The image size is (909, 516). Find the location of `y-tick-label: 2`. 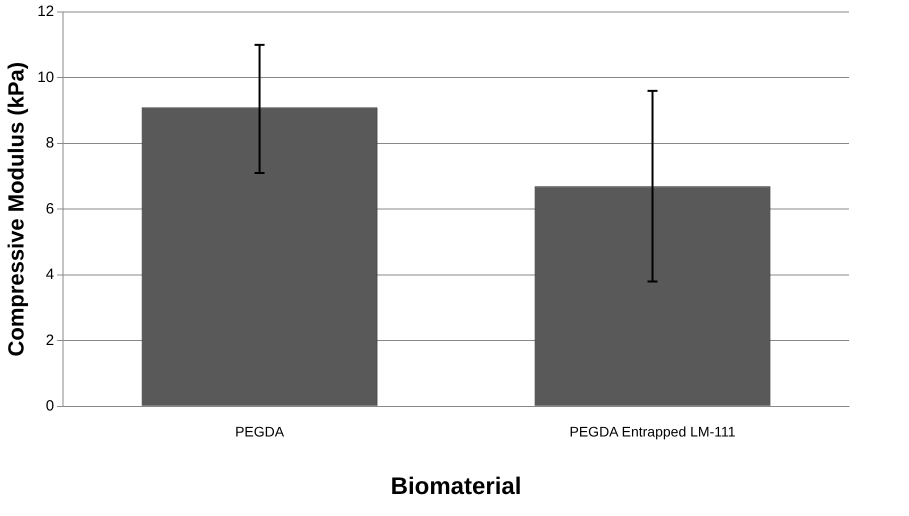

y-tick-label: 2 is located at coordinates (50, 340).